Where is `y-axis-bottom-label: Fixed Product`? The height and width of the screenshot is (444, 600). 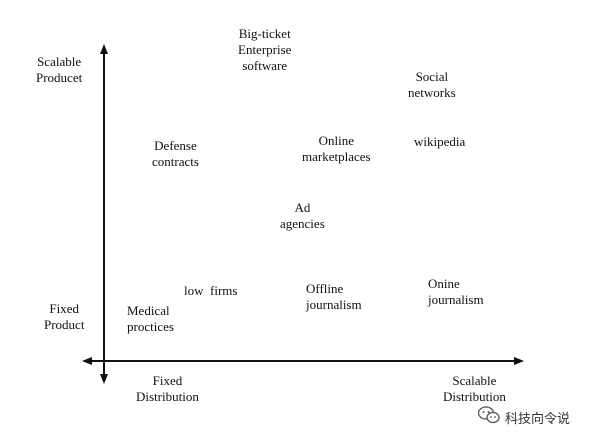
y-axis-bottom-label: Fixed Product is located at coordinates (64, 316).